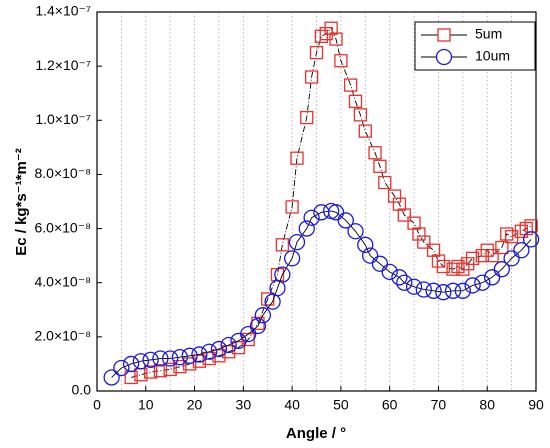 The width and height of the screenshot is (550, 448). I want to click on x-tick-label: 70, so click(439, 405).